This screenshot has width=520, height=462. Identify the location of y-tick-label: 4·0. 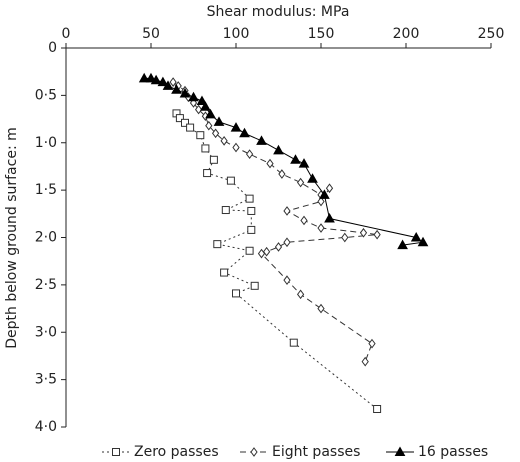
(46, 427).